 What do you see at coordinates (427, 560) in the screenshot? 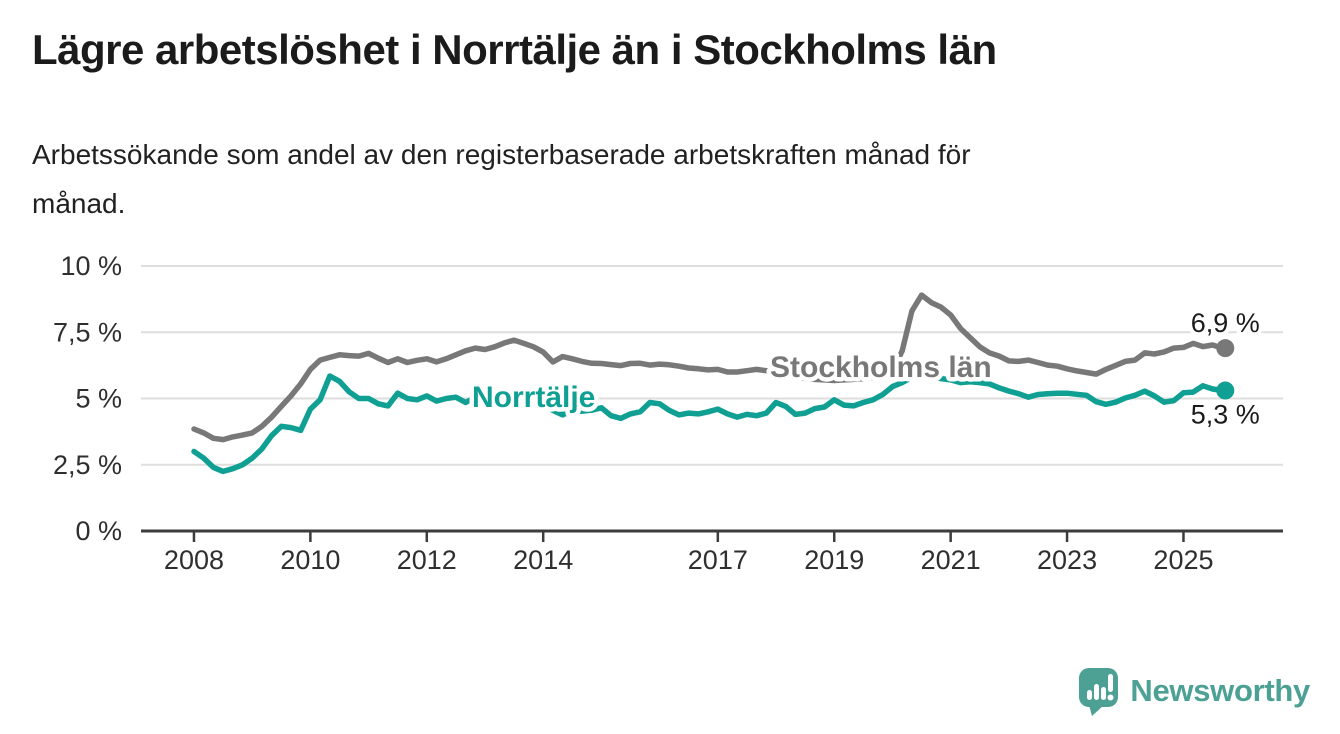
I see `x-tick-label-2012: 2012` at bounding box center [427, 560].